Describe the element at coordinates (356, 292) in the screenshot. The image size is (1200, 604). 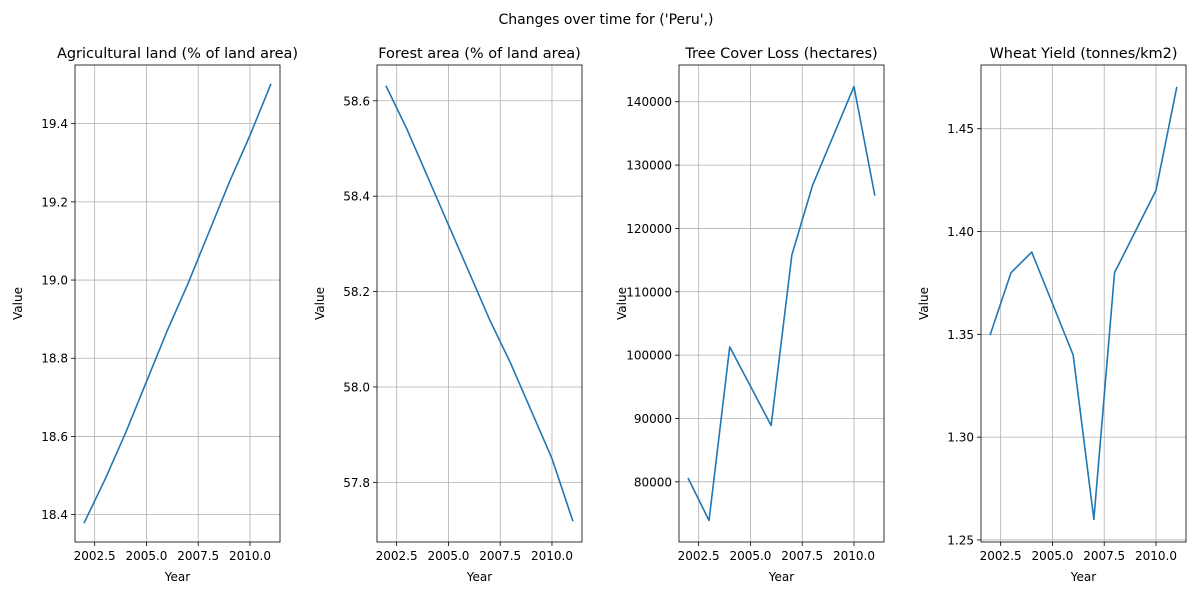
I see `y-tick-label: 58.2` at that location.